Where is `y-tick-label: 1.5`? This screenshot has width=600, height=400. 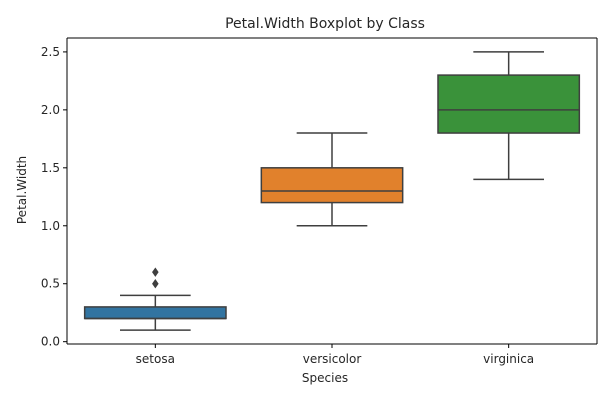 y-tick-label: 1.5 is located at coordinates (50, 168).